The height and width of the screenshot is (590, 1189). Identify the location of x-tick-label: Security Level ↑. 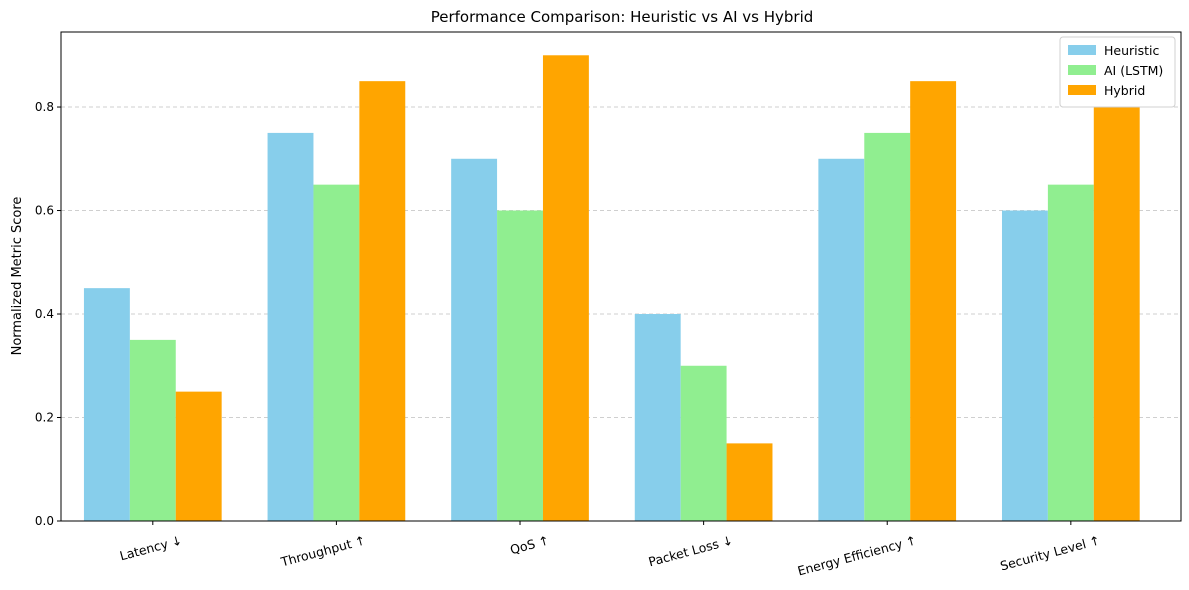
(1049, 552).